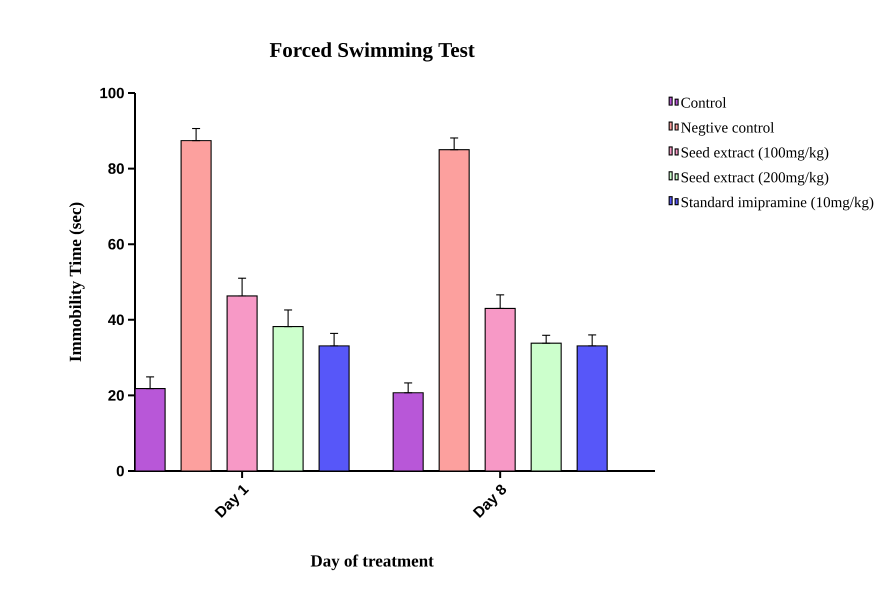 The width and height of the screenshot is (878, 596). Describe the element at coordinates (703, 102) in the screenshot. I see `legend-label: Control` at that location.